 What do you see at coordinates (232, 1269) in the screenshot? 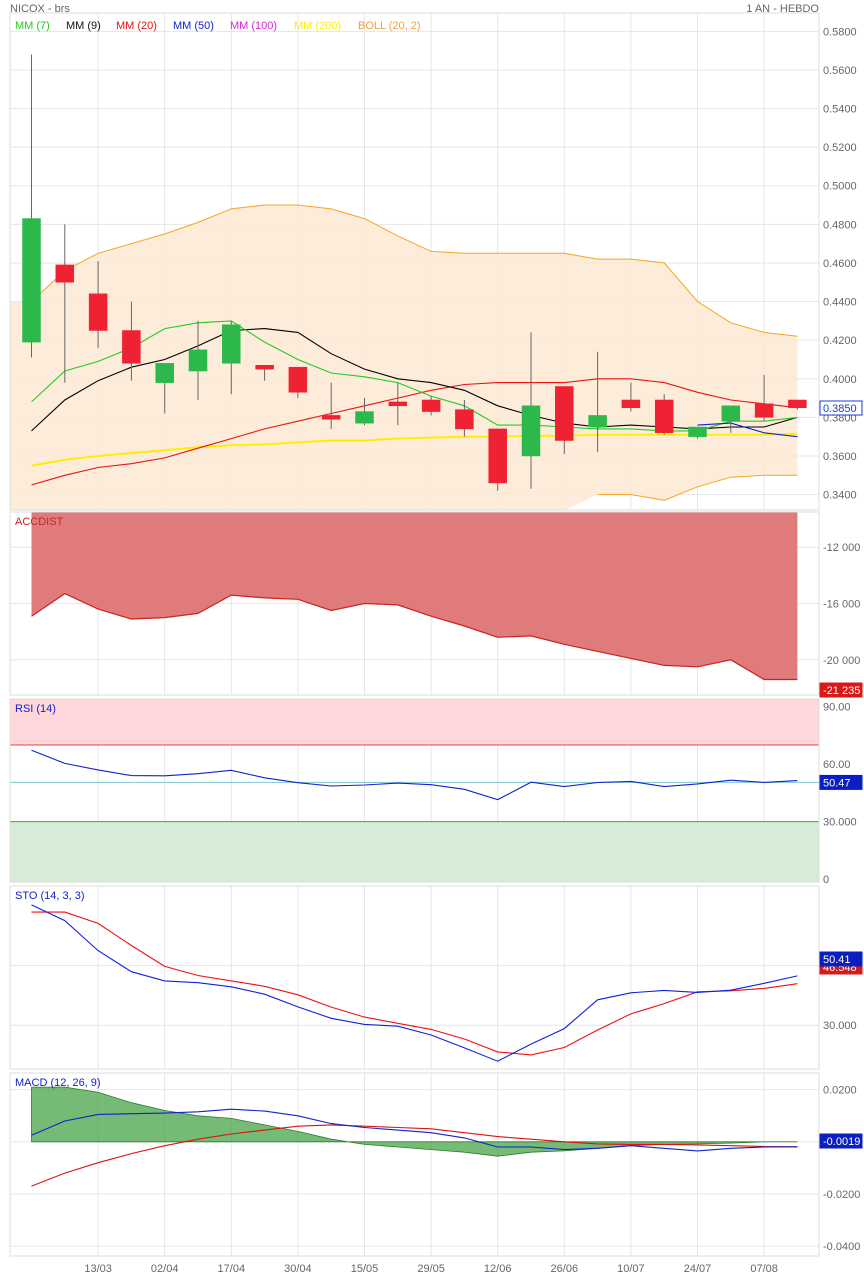
I see `x-tick-label-17-04: 17/04` at bounding box center [232, 1269].